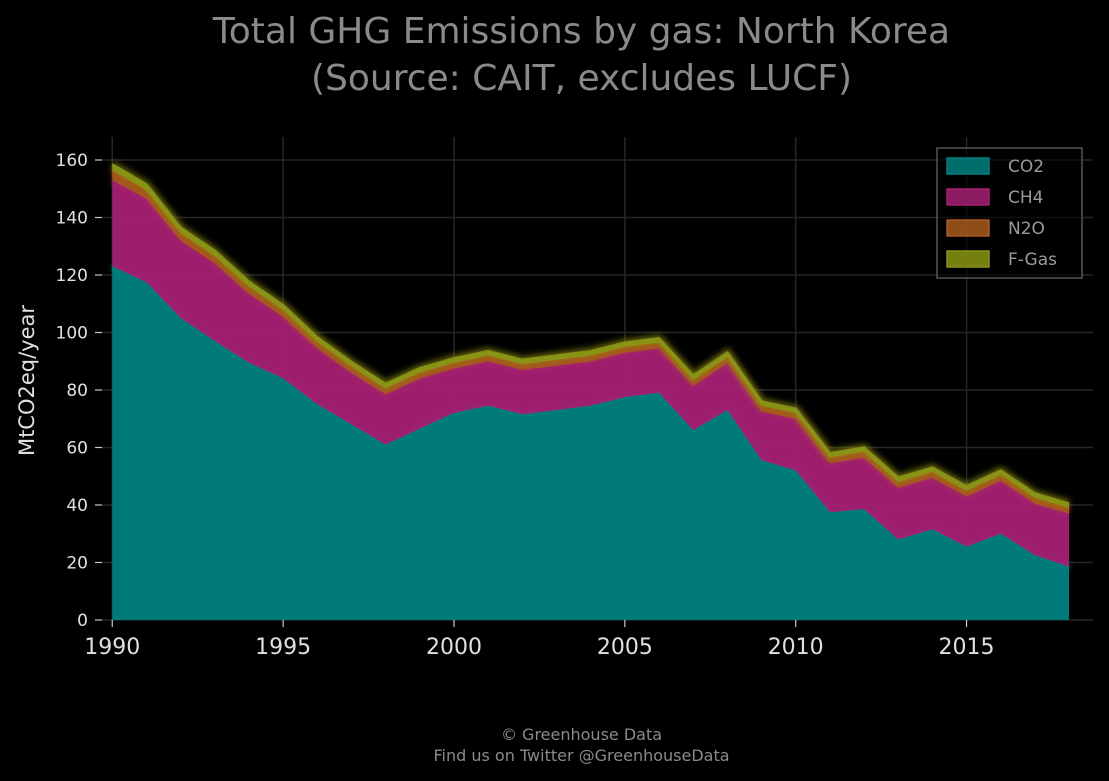 This screenshot has width=1109, height=781. What do you see at coordinates (77, 391) in the screenshot?
I see `y-tick-label: 80` at bounding box center [77, 391].